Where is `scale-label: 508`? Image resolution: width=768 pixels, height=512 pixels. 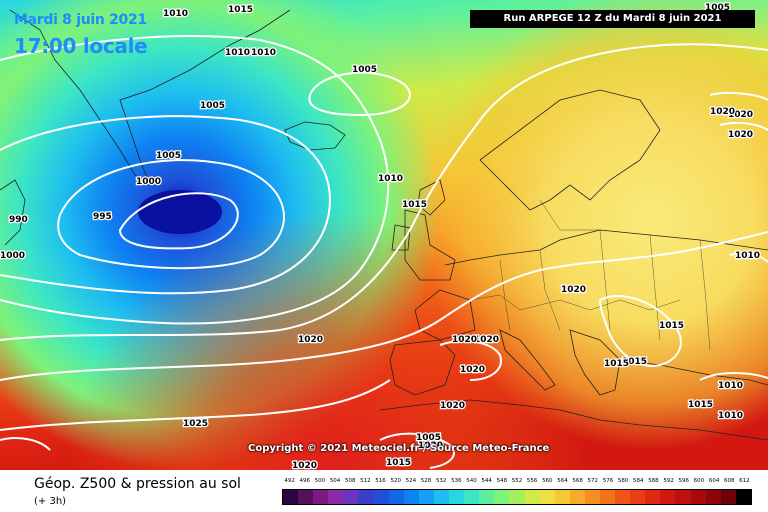
scale-label: 508 is located at coordinates (350, 481).